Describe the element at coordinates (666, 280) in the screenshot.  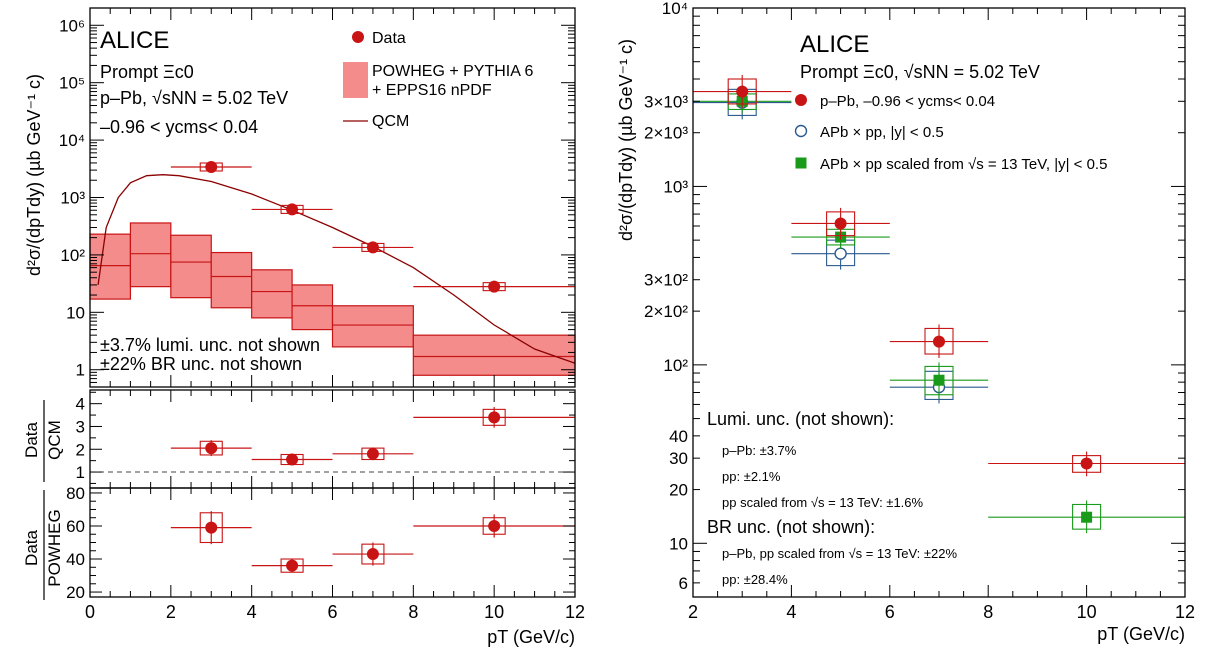
I see `right-y-tick-label: 3×10²` at that location.